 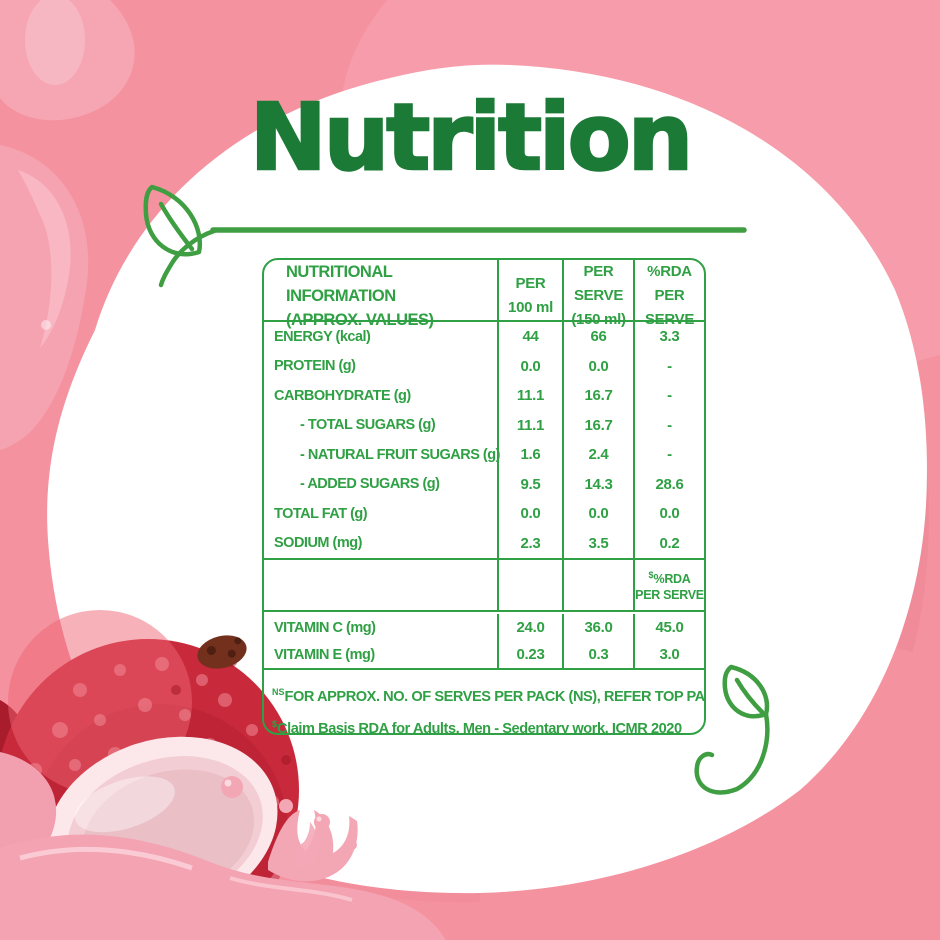 What do you see at coordinates (484, 425) in the screenshot?
I see `table-row-total-sugars: - TOTAL SUGARS (g) 11.1 16.7 -` at bounding box center [484, 425].